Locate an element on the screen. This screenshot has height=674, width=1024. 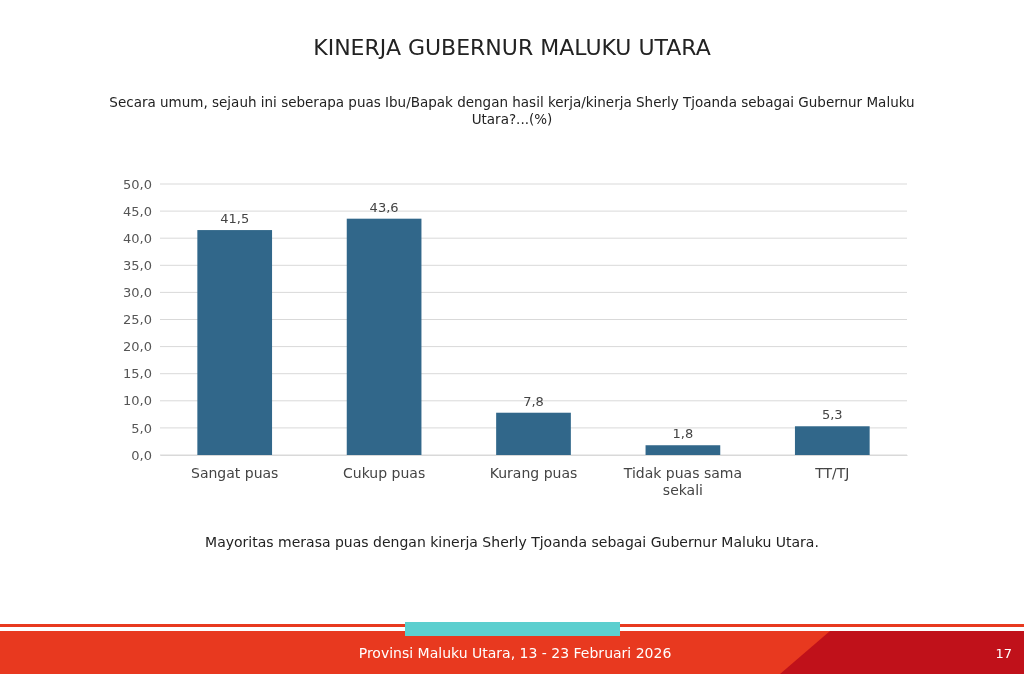
data-label: 7,8 is located at coordinates (533, 401).